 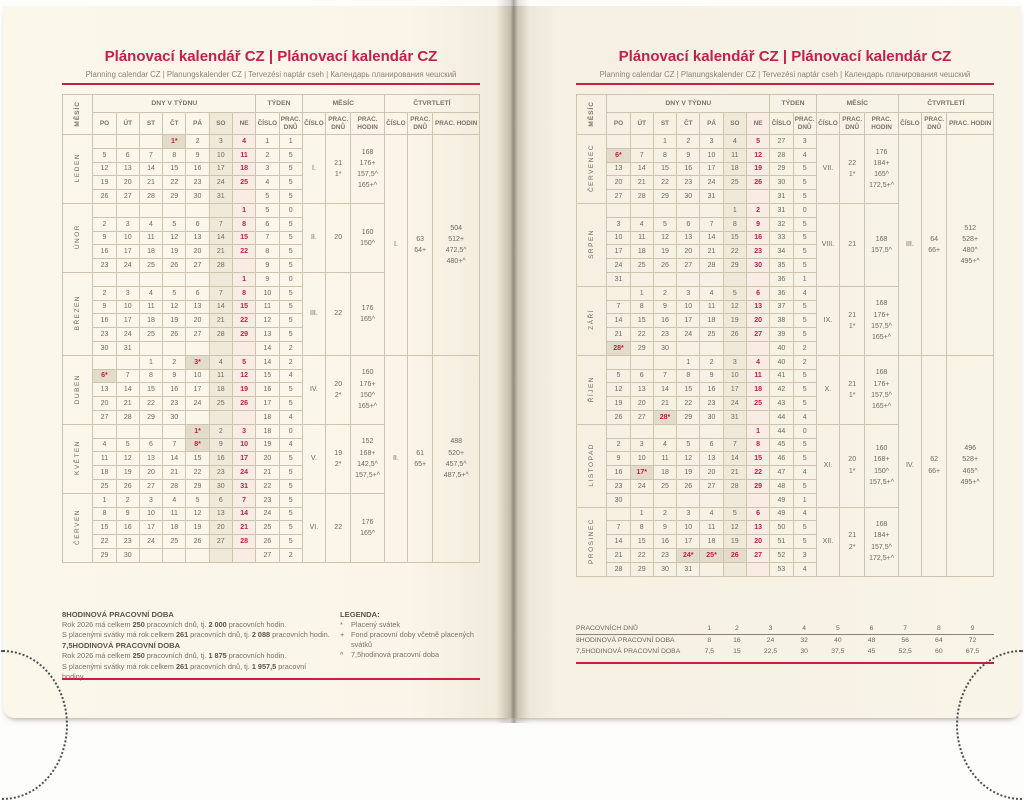 What do you see at coordinates (881, 320) in the screenshot?
I see `month-workhours-cell: 168 176+ 157,5^ 165+^` at bounding box center [881, 320].